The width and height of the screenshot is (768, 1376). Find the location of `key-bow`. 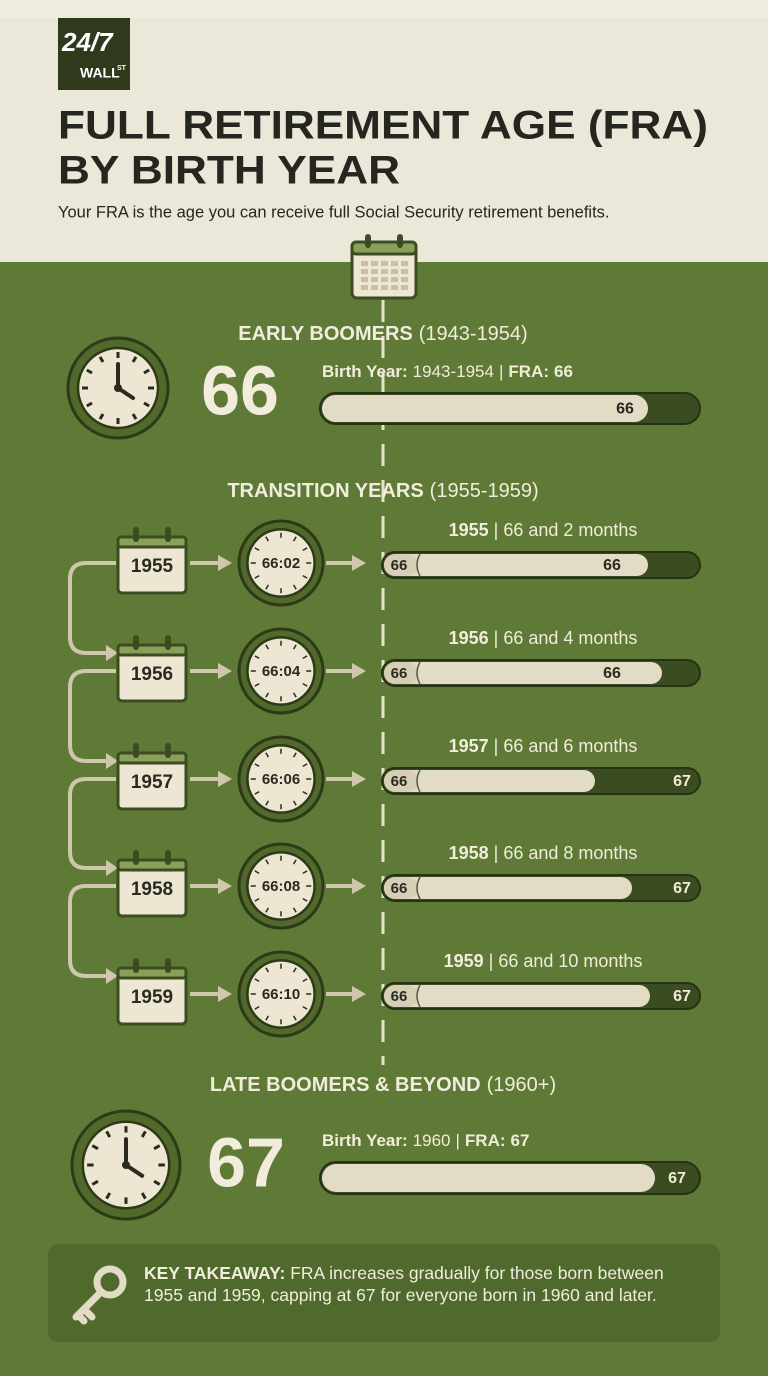

key-bow is located at coordinates (110, 1282).